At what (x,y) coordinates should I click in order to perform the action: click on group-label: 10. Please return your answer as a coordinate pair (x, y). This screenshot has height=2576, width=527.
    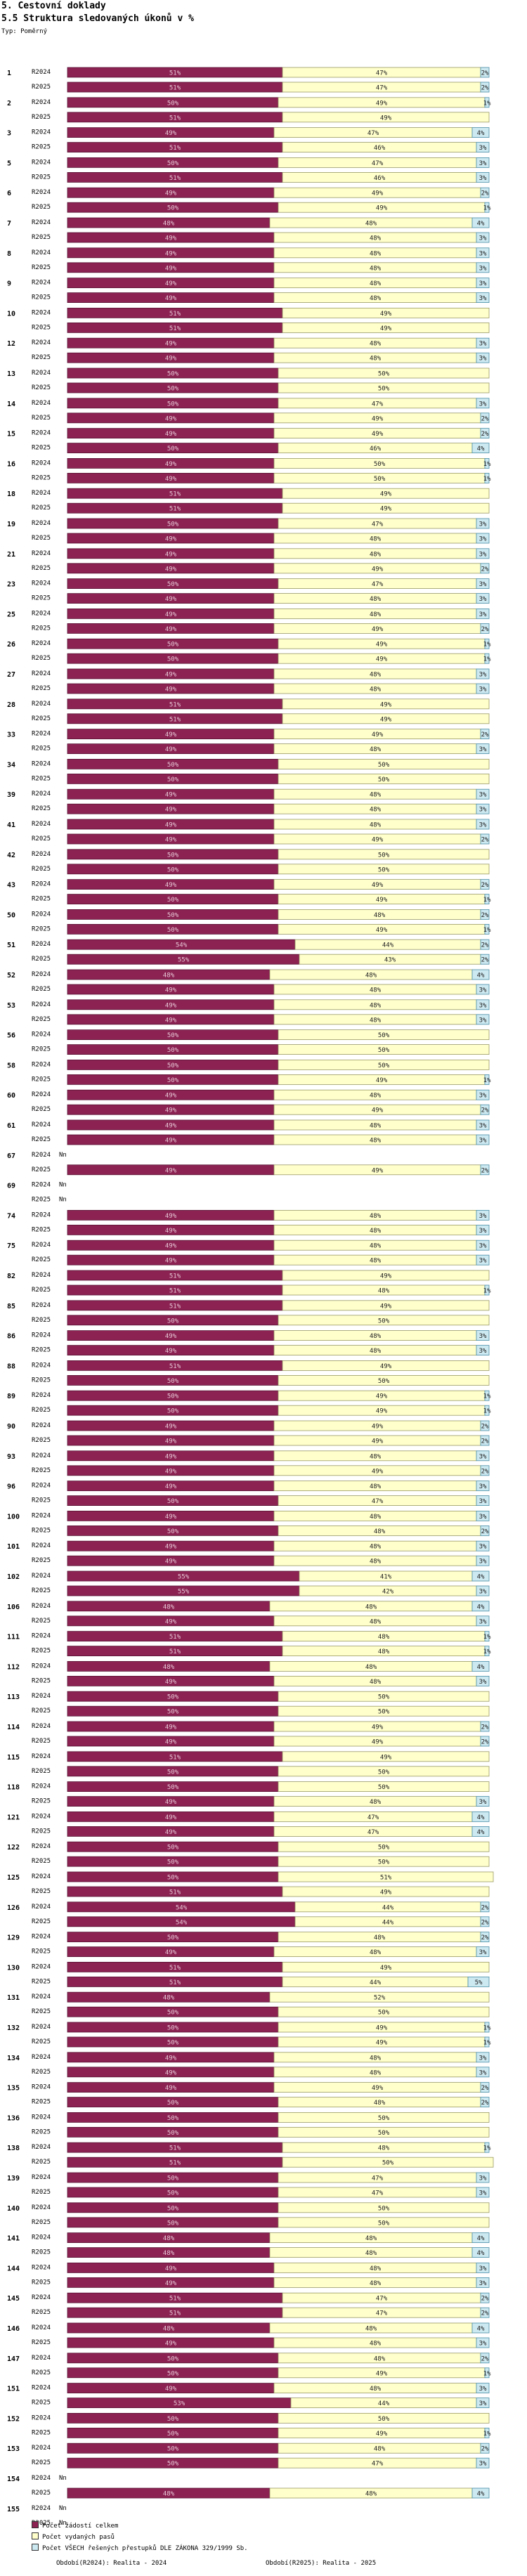
    Looking at the image, I should click on (11, 314).